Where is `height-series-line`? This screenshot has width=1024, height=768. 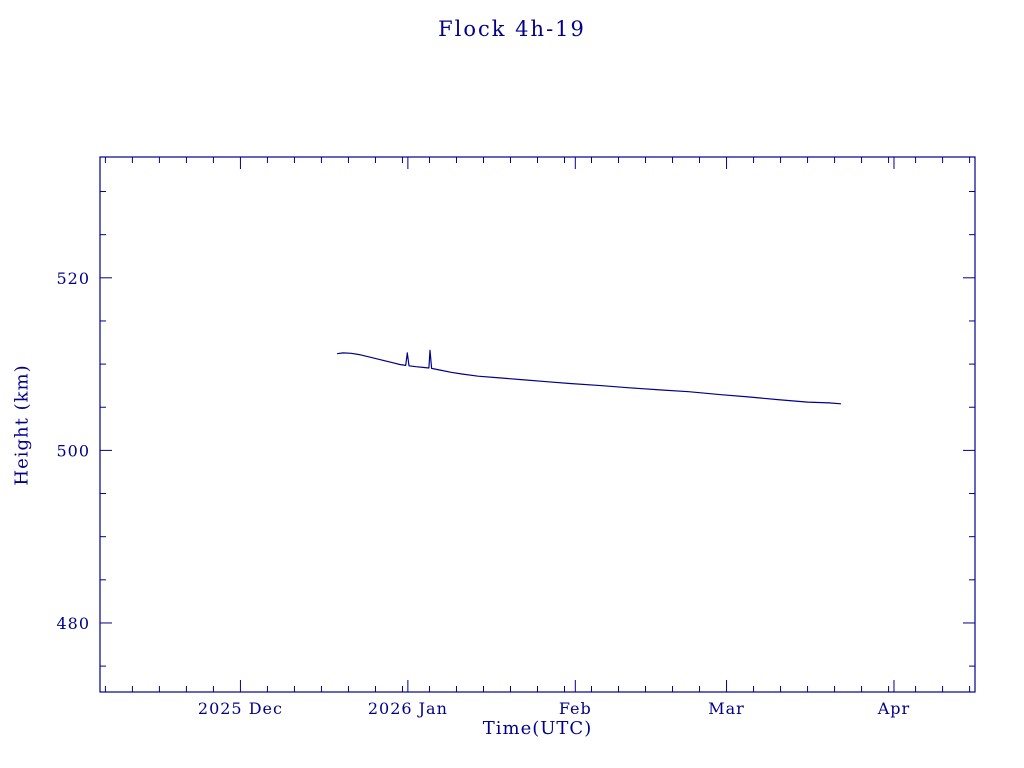
height-series-line is located at coordinates (589, 377).